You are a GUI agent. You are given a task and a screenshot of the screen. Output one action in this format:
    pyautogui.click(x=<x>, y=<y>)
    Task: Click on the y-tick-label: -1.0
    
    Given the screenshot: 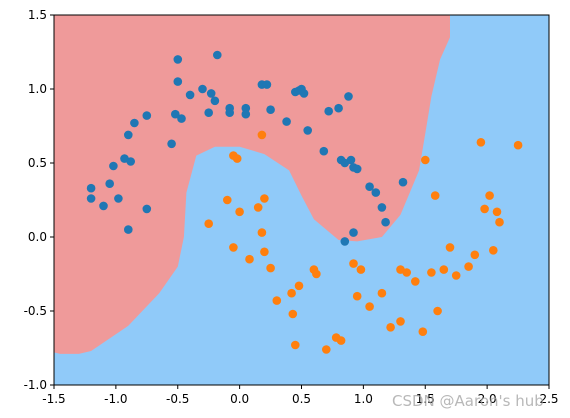 What is the action you would take?
    pyautogui.click(x=35, y=385)
    